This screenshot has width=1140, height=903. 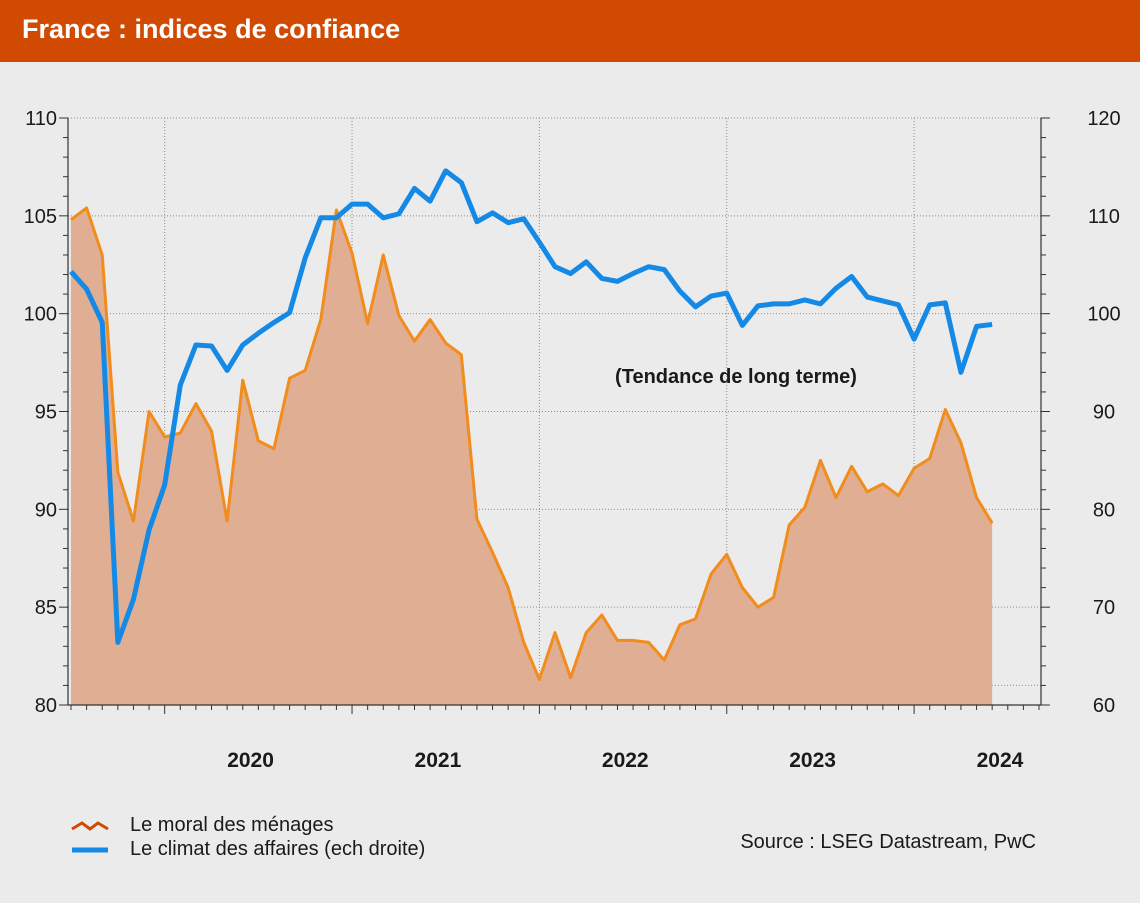 What do you see at coordinates (46, 706) in the screenshot?
I see `left-axis-tick-label: 80` at bounding box center [46, 706].